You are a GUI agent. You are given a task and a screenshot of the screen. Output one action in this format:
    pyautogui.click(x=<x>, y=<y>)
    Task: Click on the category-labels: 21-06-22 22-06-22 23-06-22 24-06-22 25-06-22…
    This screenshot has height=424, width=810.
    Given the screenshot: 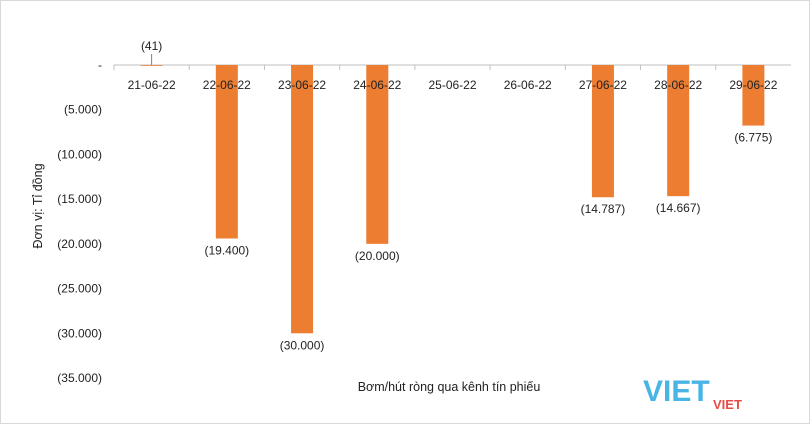 What is the action you would take?
    pyautogui.click(x=445, y=78)
    